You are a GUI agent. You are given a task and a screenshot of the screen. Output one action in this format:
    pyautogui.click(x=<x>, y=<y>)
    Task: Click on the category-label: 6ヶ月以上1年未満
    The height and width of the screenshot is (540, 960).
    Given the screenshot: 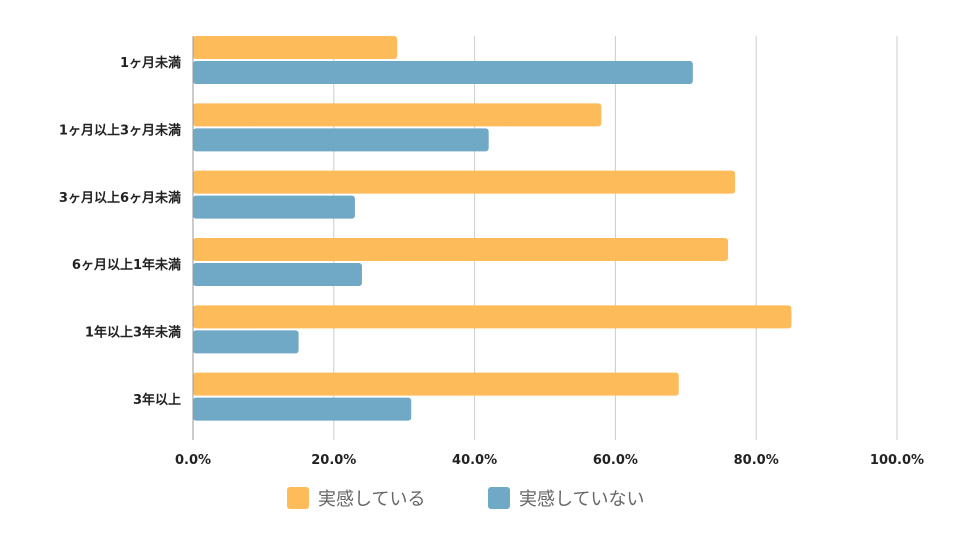 What is the action you would take?
    pyautogui.click(x=126, y=265)
    